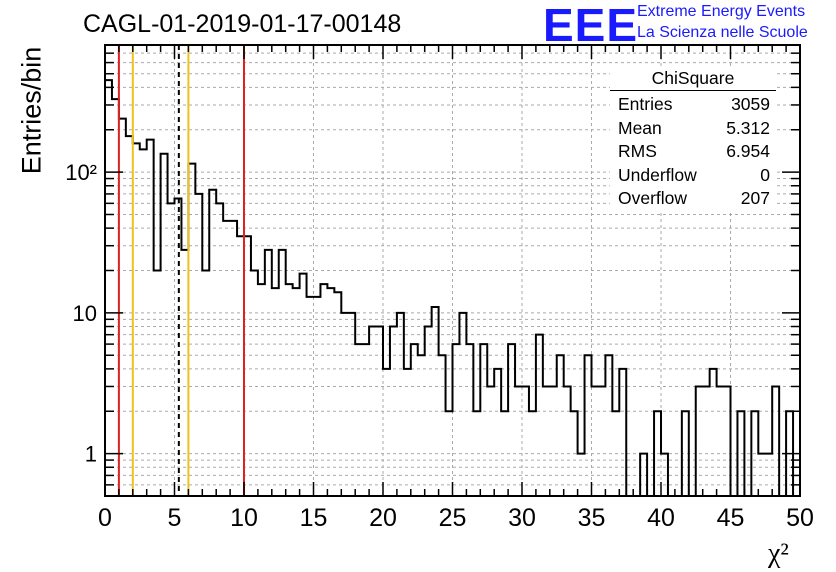 Image resolution: width=836 pixels, height=572 pixels. Describe the element at coordinates (800, 518) in the screenshot. I see `x-tick-label: 50` at that location.